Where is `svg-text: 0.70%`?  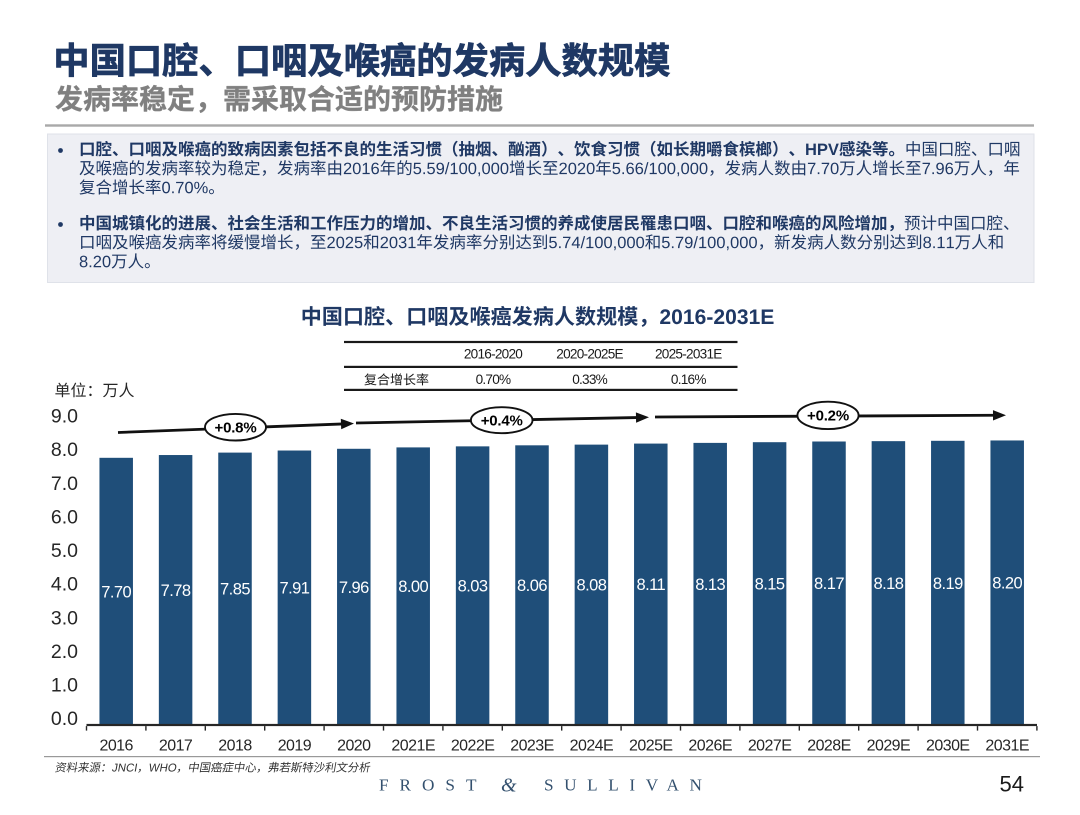
svg-text: 0.70% is located at coordinates (493, 379).